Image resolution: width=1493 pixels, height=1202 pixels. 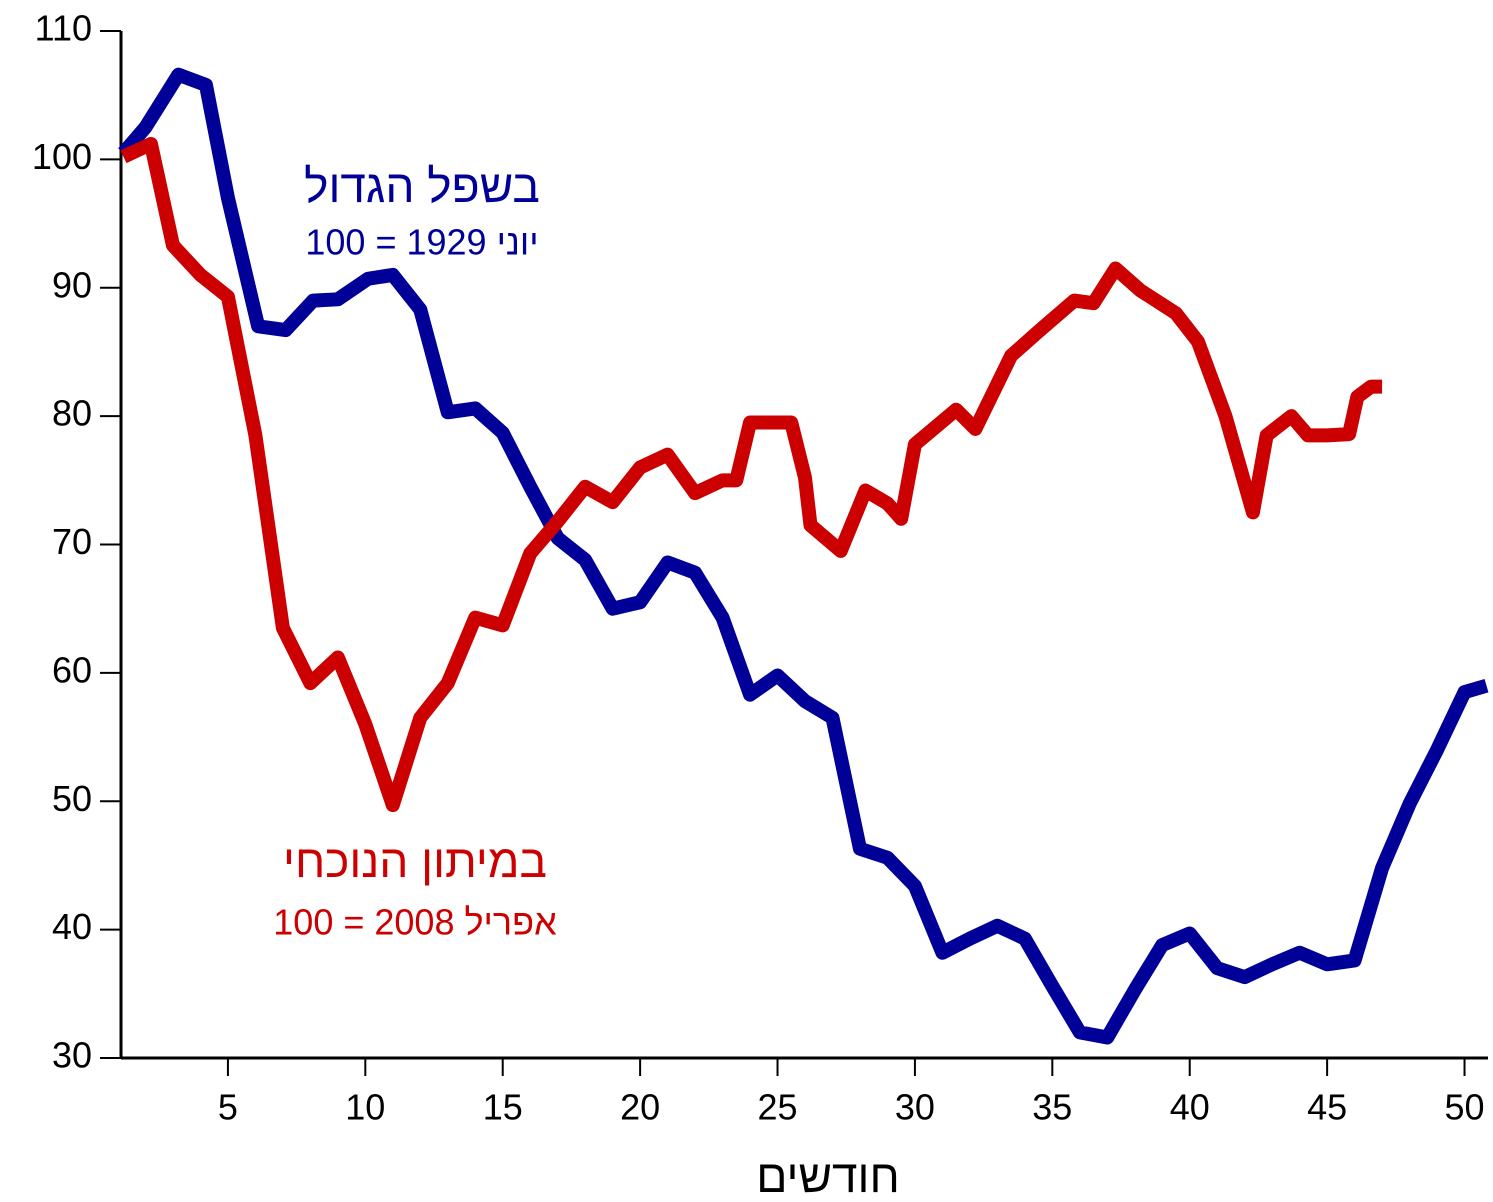 What do you see at coordinates (72, 669) in the screenshot?
I see `y-tick-label: 60` at bounding box center [72, 669].